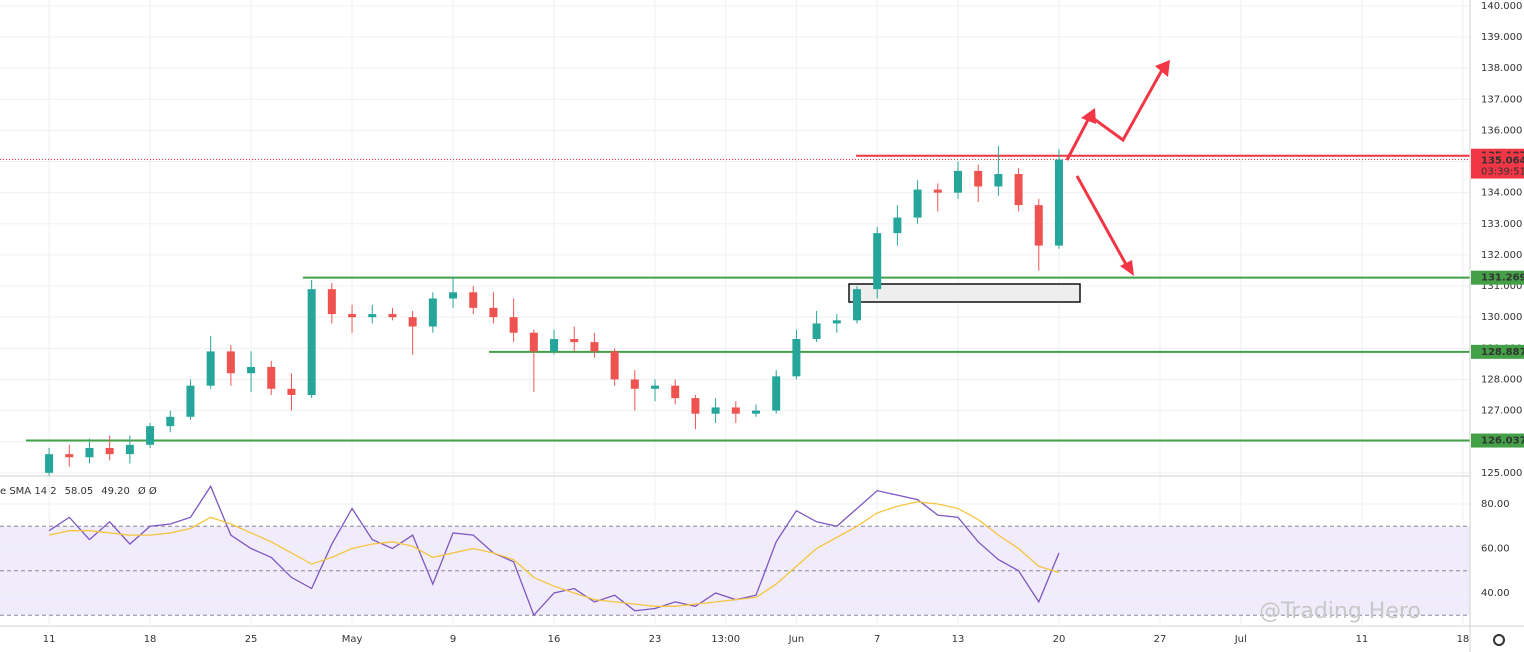  What do you see at coordinates (147, 491) in the screenshot?
I see `rsi-legend: Ø Ø` at bounding box center [147, 491].